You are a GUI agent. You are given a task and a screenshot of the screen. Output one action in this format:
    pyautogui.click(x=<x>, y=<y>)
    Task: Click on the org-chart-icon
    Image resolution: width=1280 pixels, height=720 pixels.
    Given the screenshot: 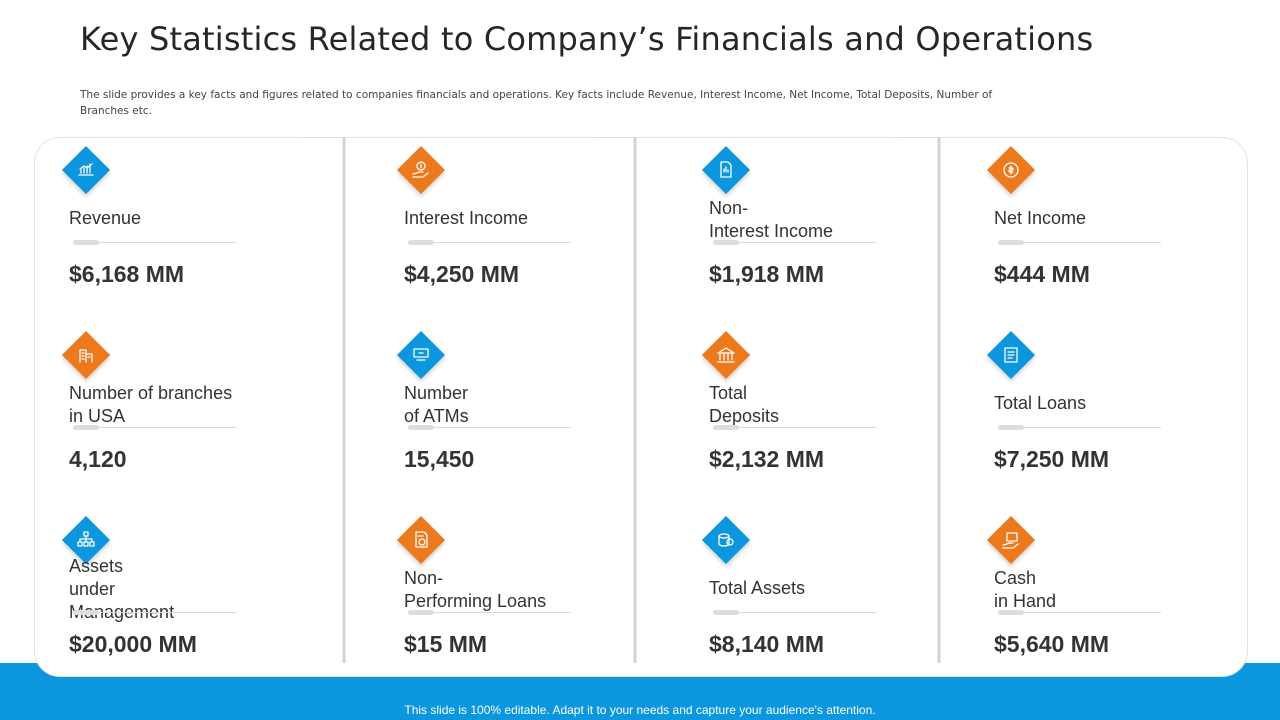 What is the action you would take?
    pyautogui.click(x=86, y=540)
    